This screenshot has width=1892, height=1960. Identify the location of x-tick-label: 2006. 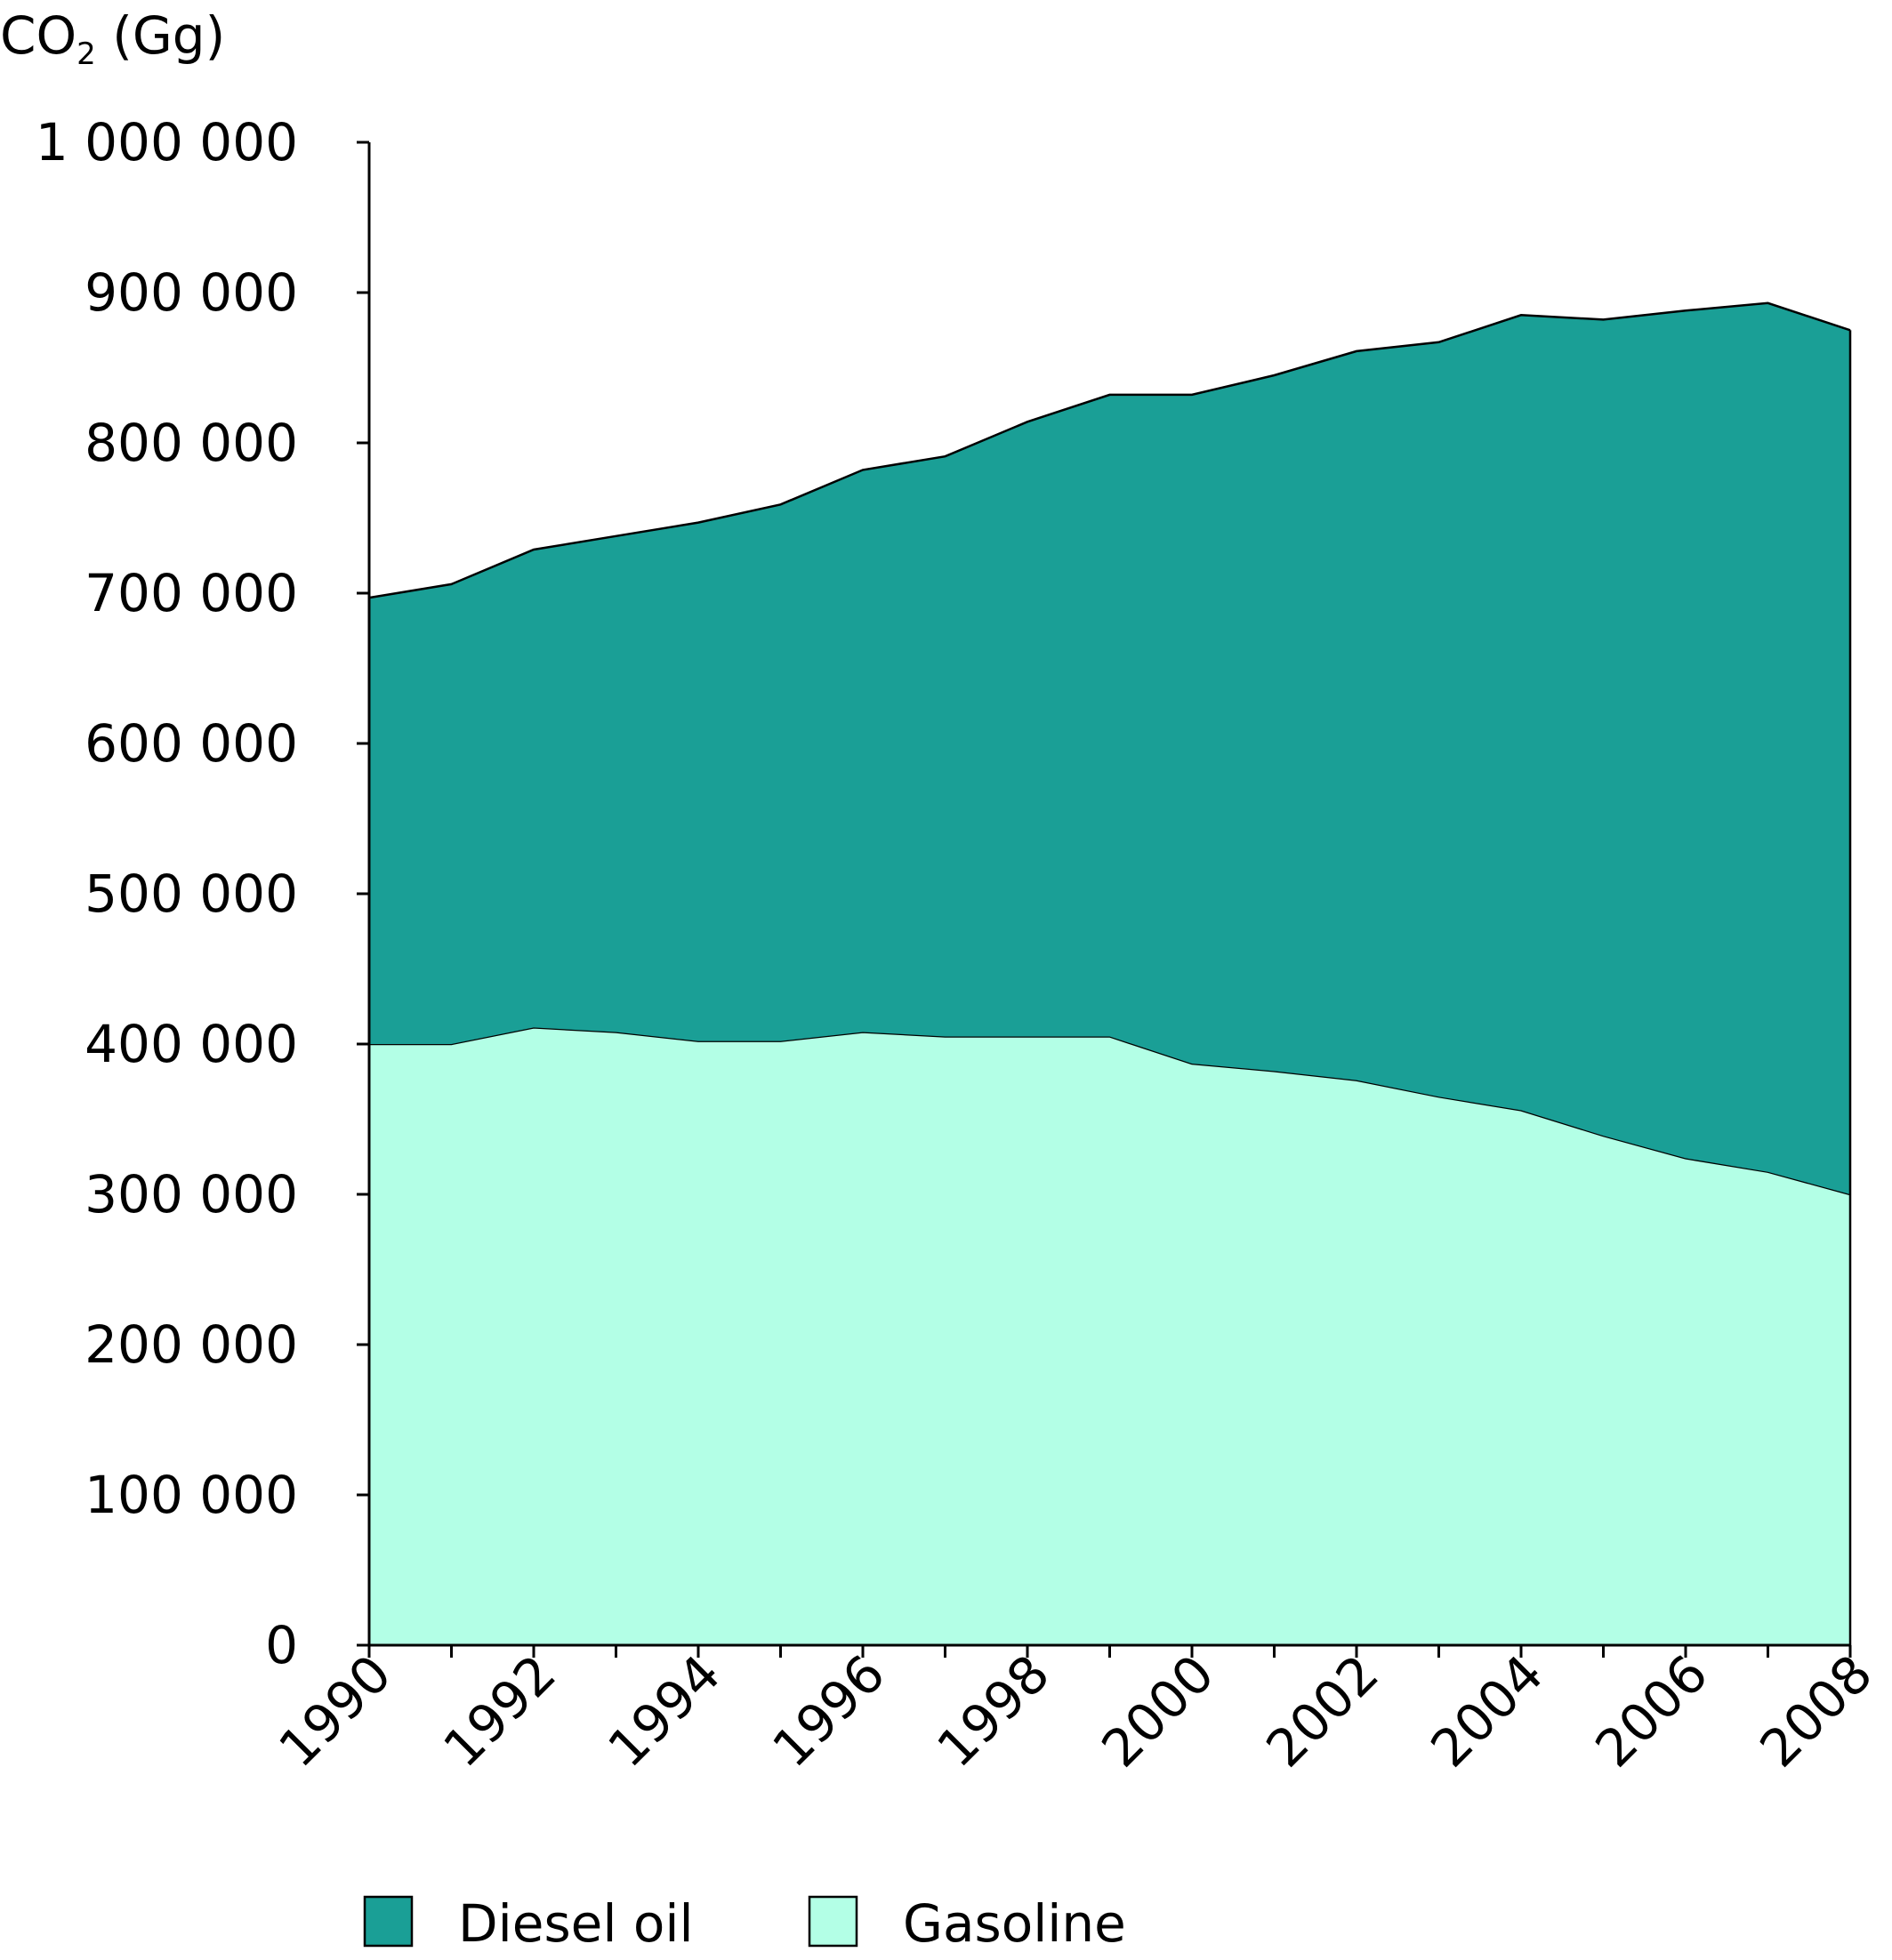
(1651, 1711).